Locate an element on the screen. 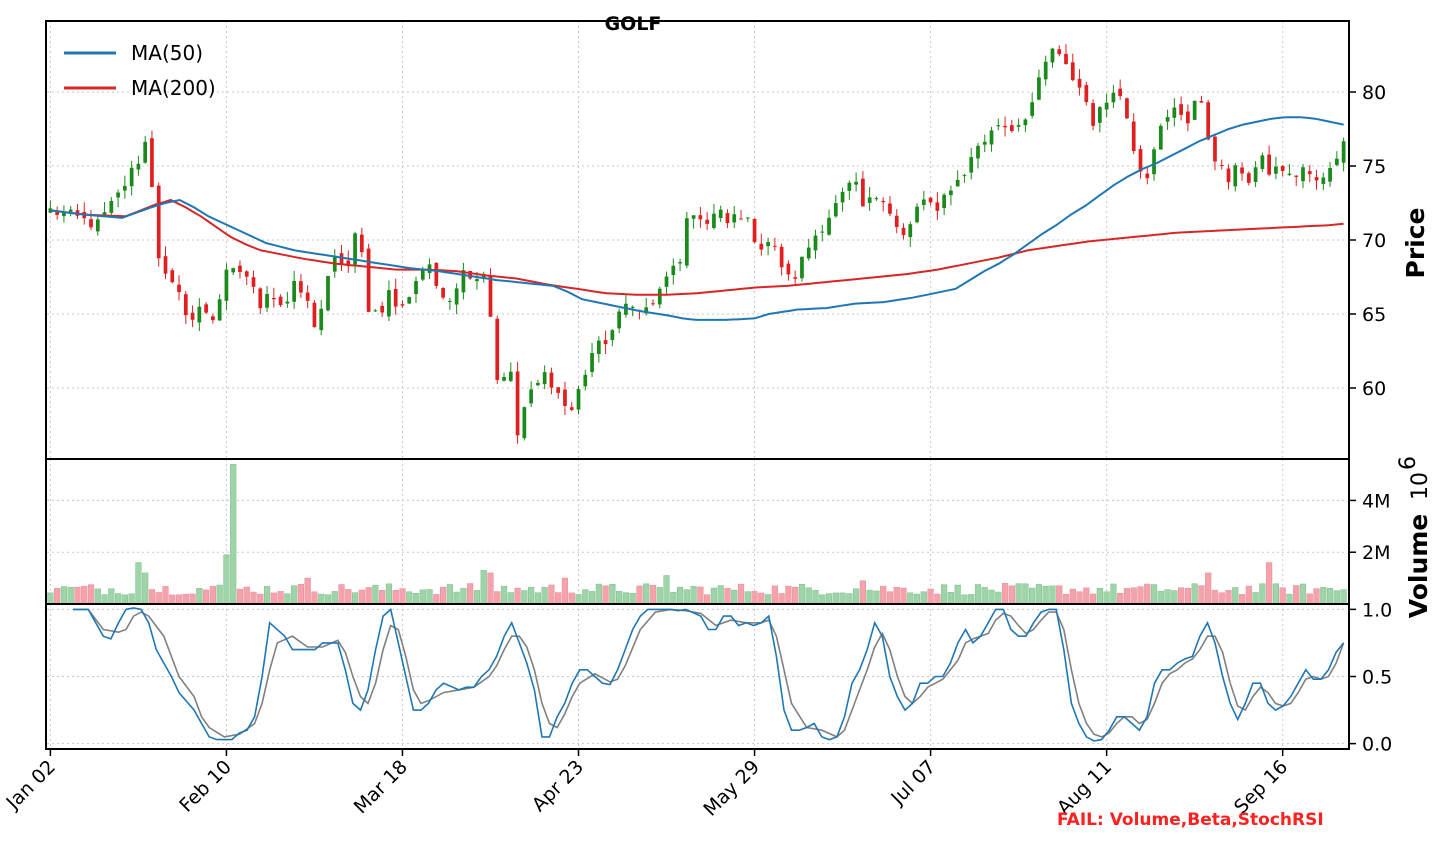  date-tick-label: Apr 23 is located at coordinates (558, 786).